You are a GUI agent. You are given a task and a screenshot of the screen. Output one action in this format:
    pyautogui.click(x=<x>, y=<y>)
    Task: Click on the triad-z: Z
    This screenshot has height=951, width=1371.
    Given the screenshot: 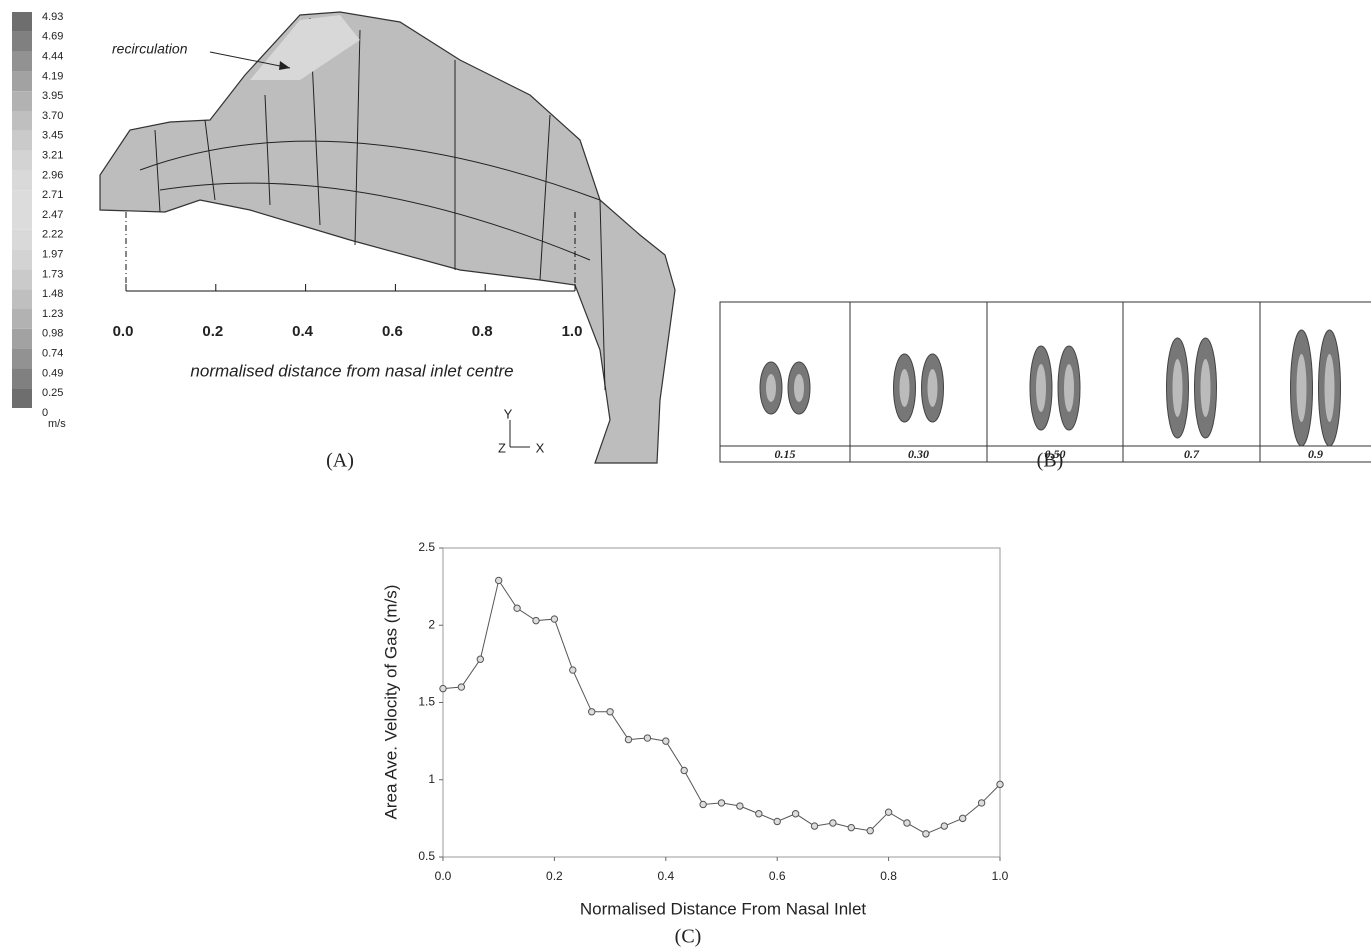 What is the action you would take?
    pyautogui.click(x=502, y=447)
    